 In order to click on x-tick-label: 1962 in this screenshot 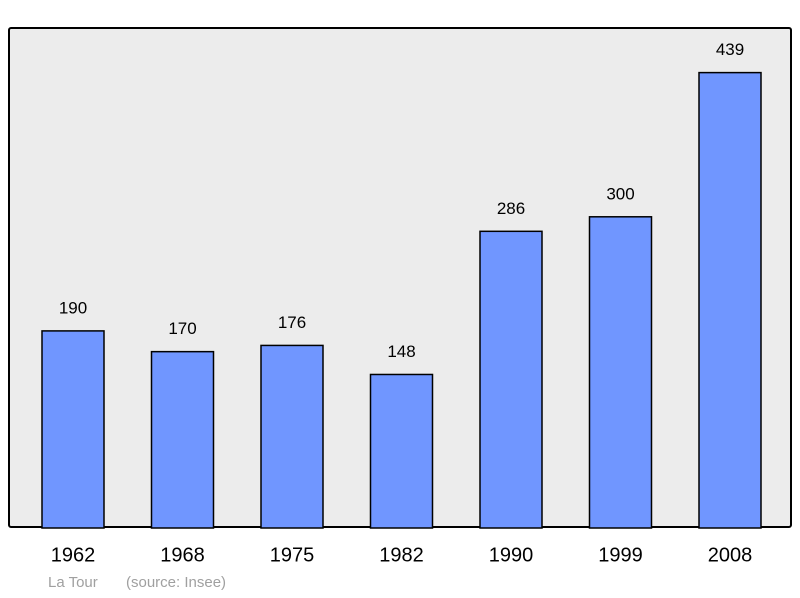, I will do `click(73, 555)`.